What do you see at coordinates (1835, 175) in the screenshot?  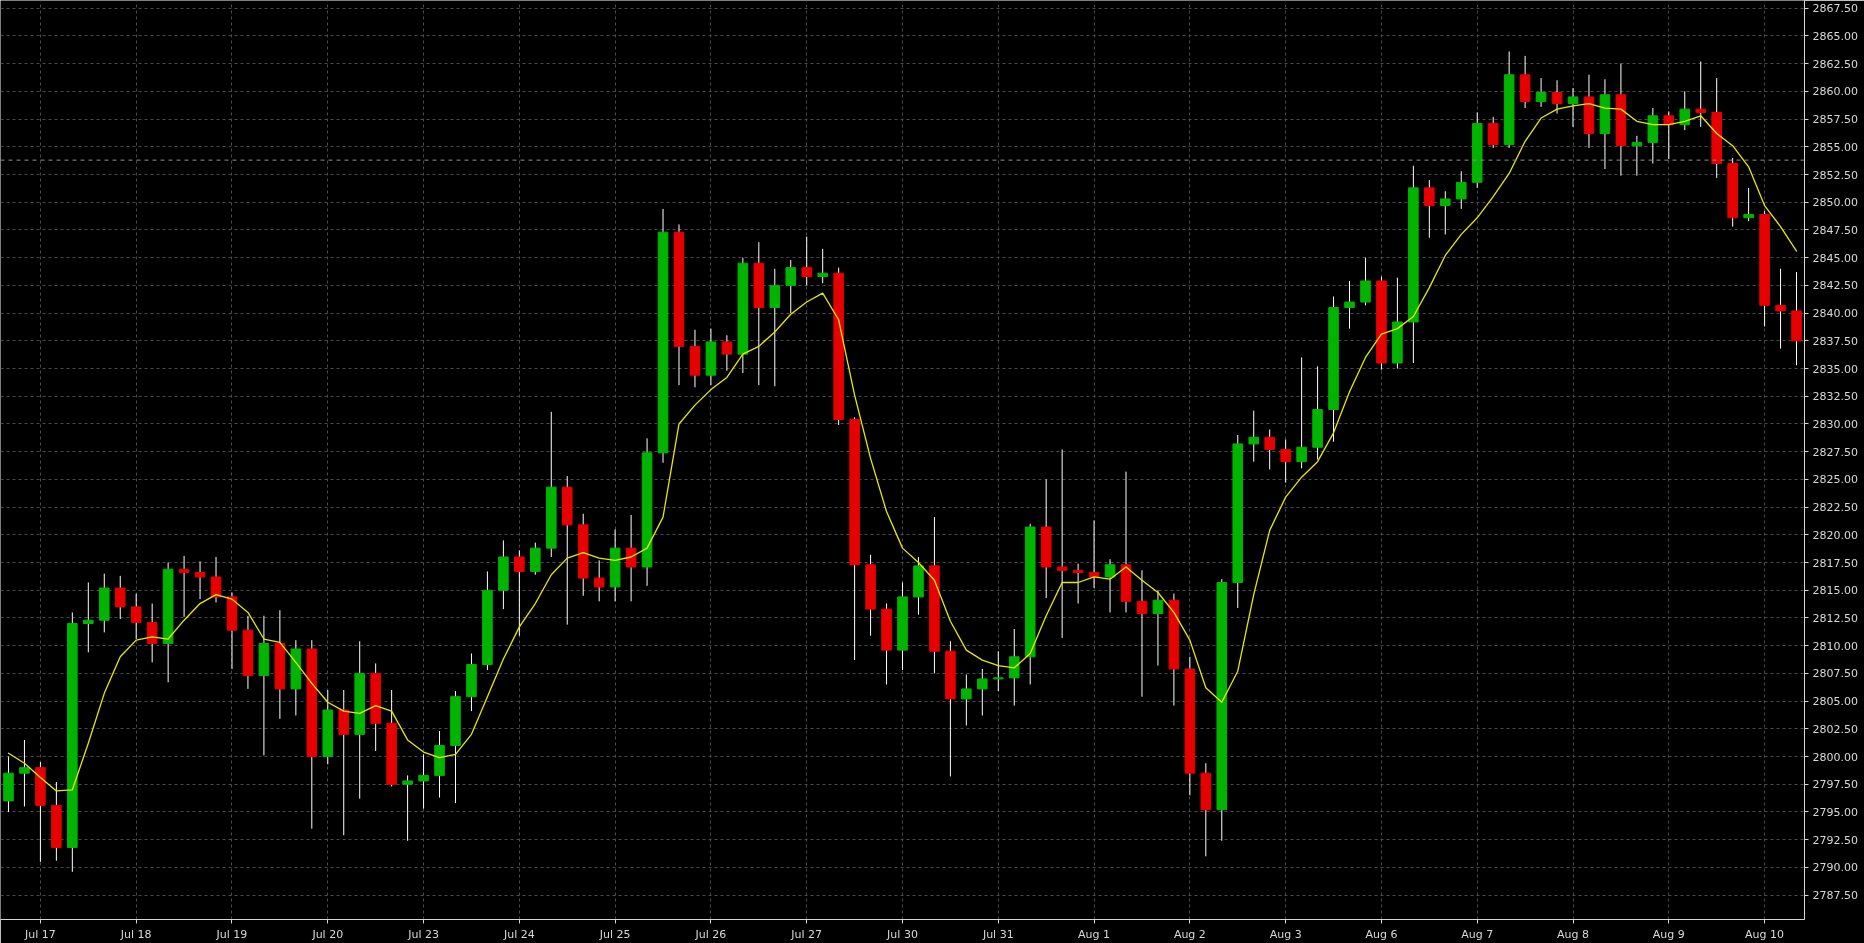 I see `y-tick-label: 2852.50` at bounding box center [1835, 175].